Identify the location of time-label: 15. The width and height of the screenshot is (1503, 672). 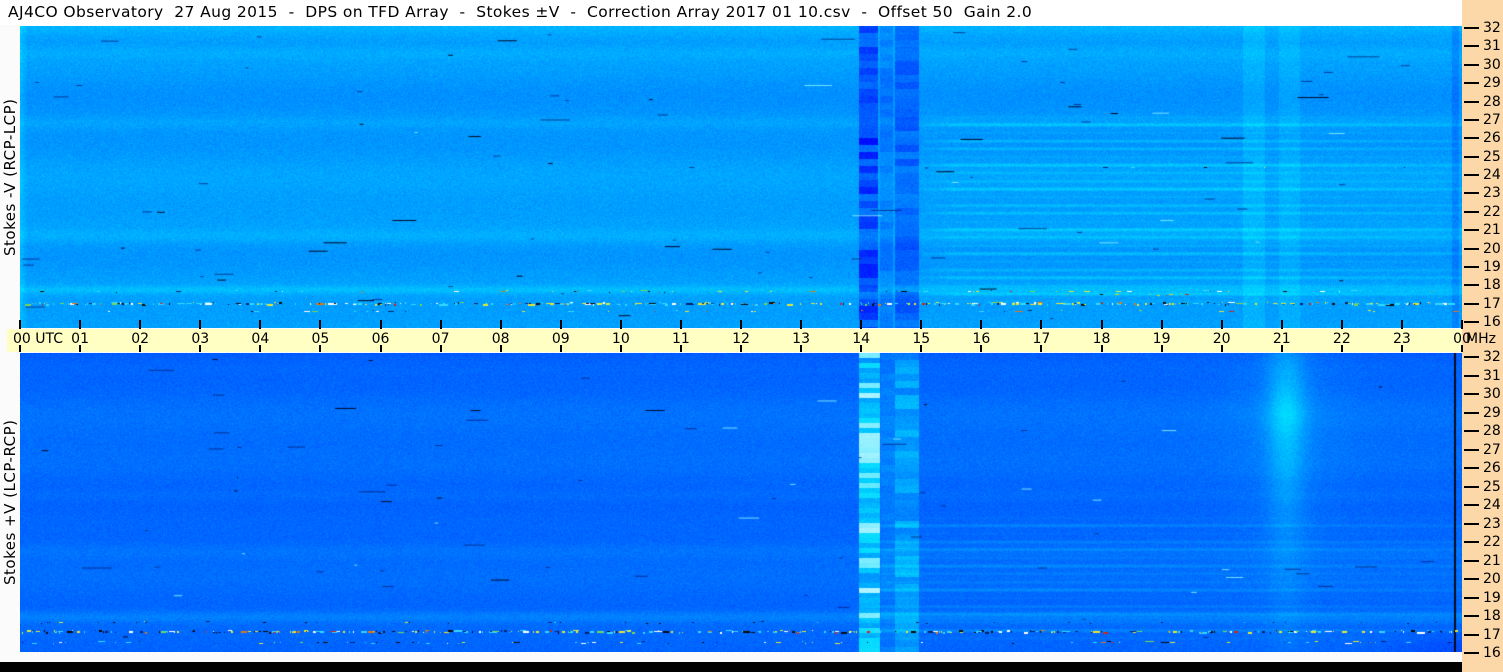
(921, 339).